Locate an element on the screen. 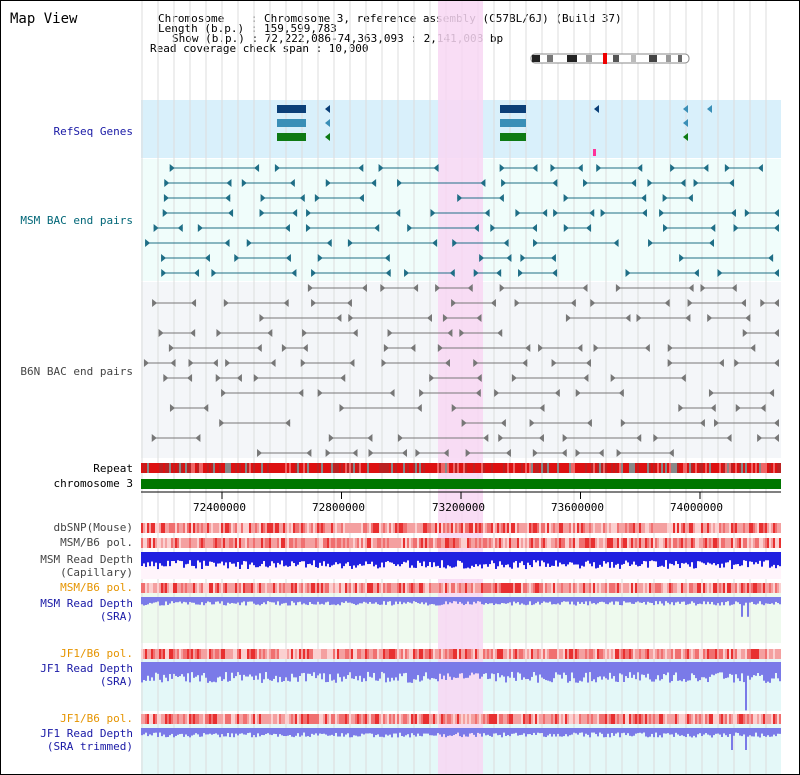  track-label-refseq: RefSeq Genes is located at coordinates (93, 131).